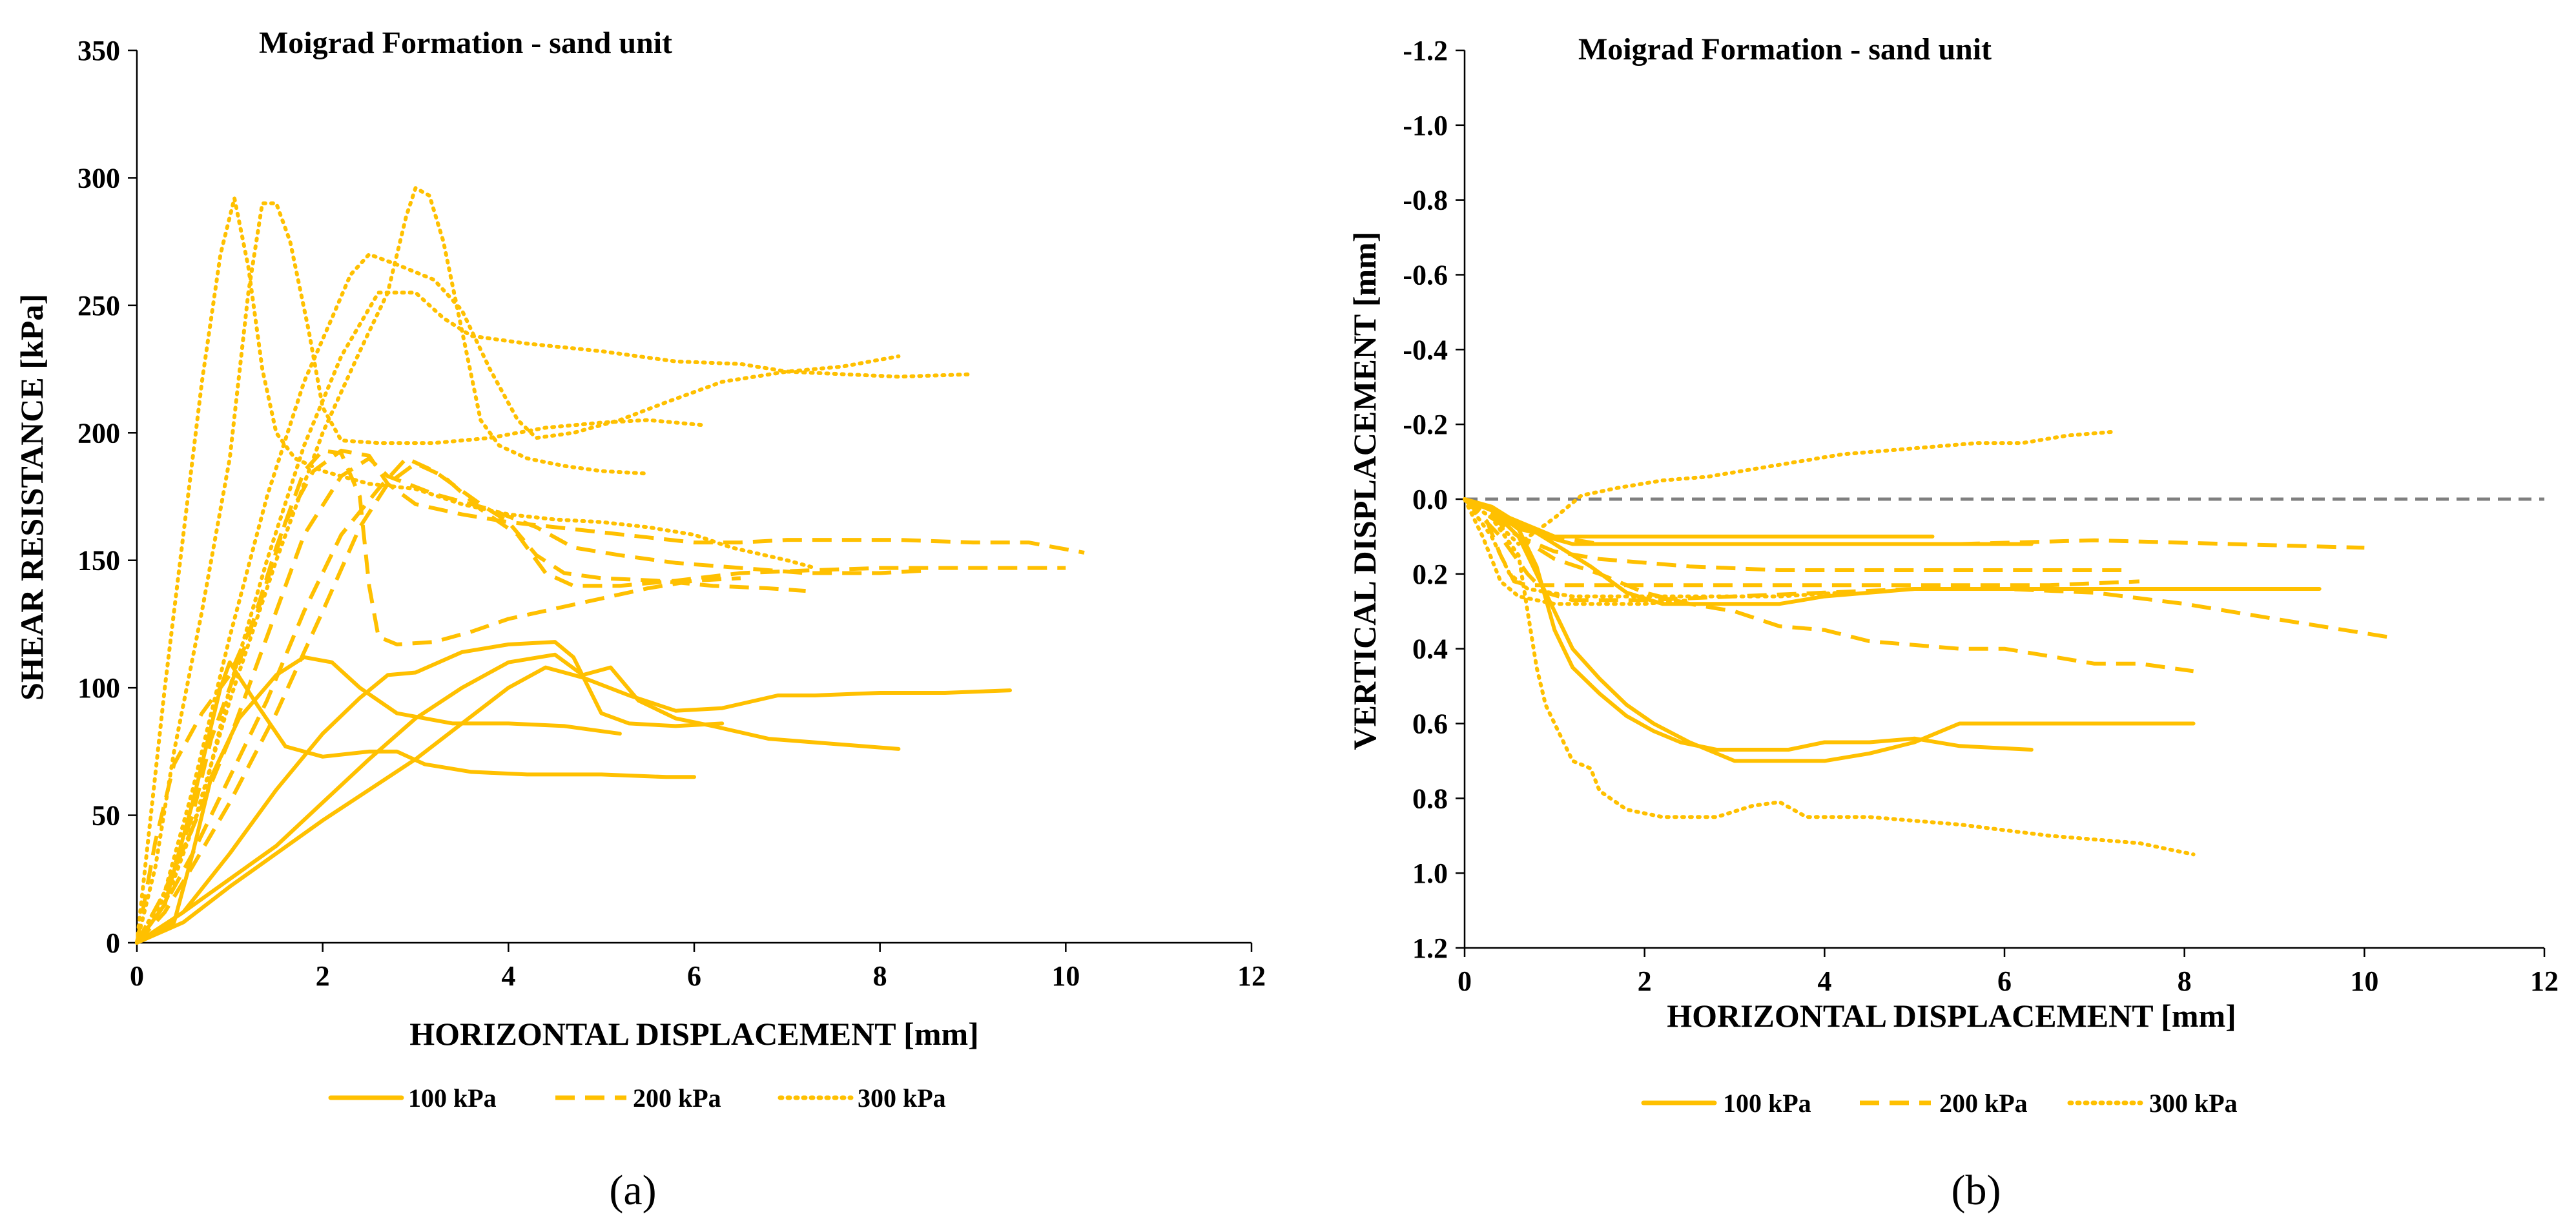 The image size is (2576, 1223). I want to click on chart-b-y-tick-label: 0.2, so click(1430, 574).